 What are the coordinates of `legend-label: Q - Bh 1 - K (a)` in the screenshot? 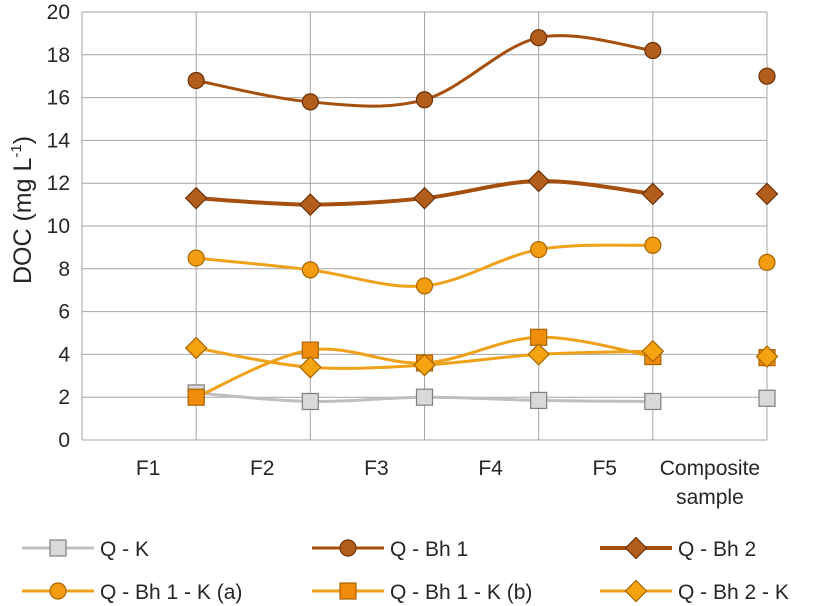 It's located at (171, 592).